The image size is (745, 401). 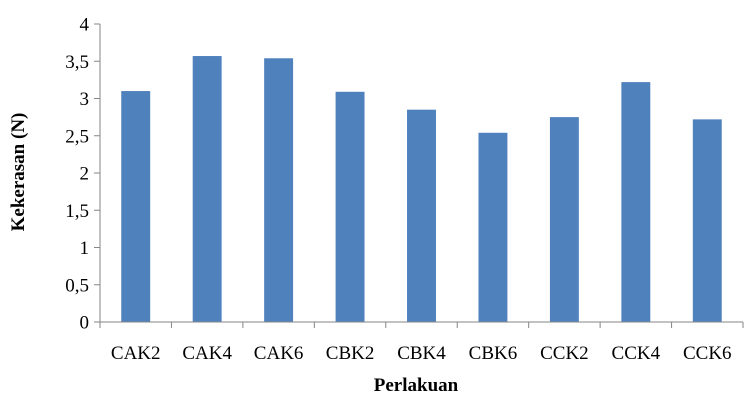 What do you see at coordinates (207, 353) in the screenshot?
I see `x-tick-label: CAK4` at bounding box center [207, 353].